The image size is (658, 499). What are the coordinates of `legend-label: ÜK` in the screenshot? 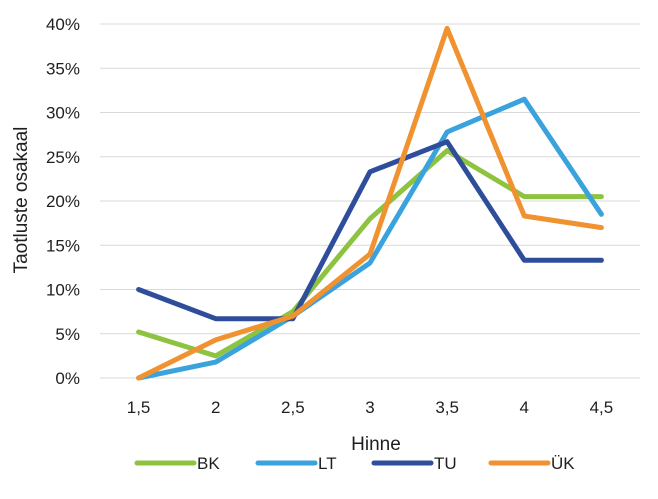 It's located at (563, 463).